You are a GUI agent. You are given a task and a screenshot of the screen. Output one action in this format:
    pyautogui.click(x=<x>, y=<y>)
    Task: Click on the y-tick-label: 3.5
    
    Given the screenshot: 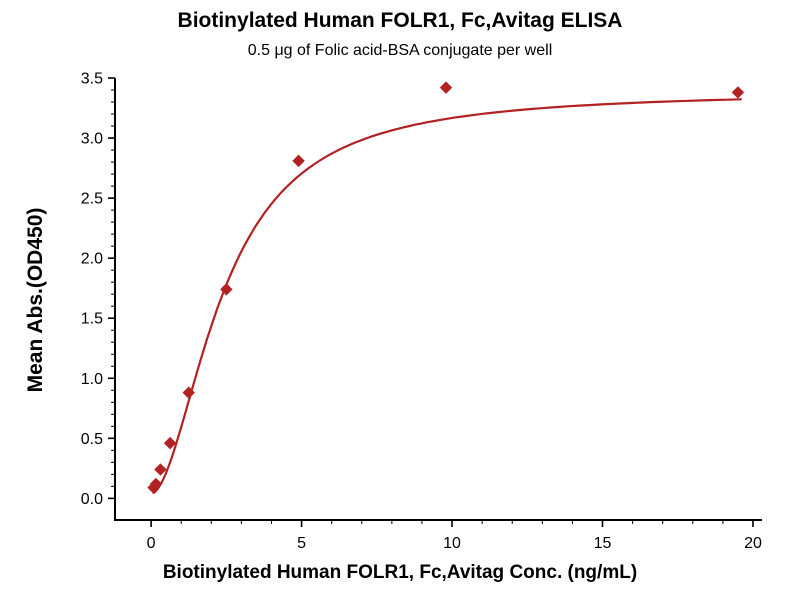 What is the action you would take?
    pyautogui.click(x=92, y=79)
    